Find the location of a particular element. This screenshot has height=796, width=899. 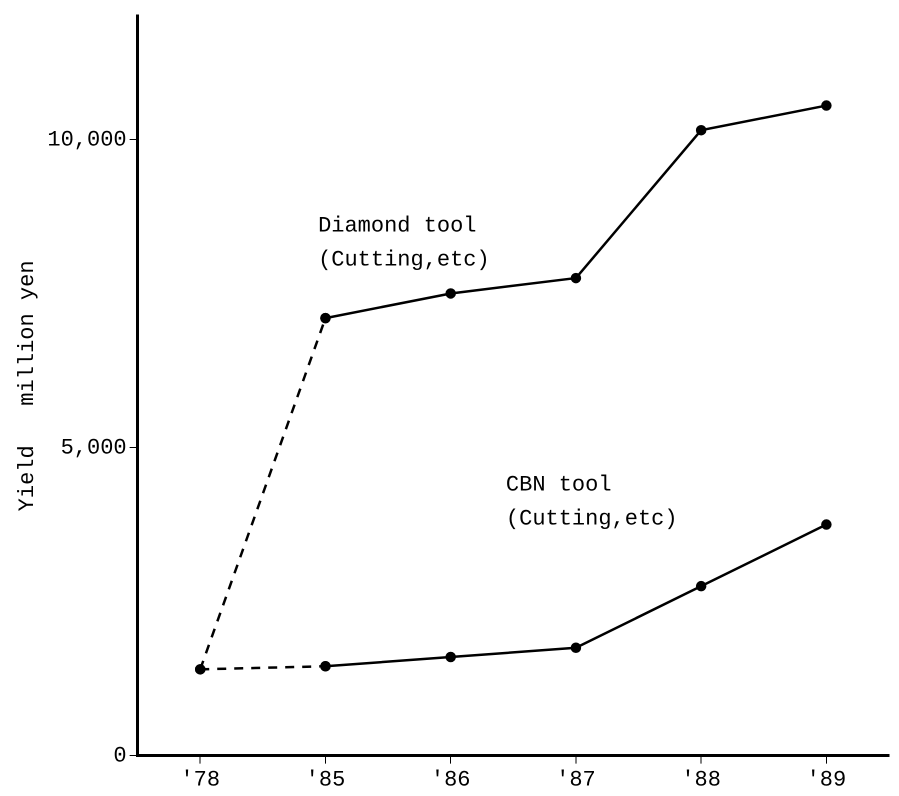

x-tick-label: '89 is located at coordinates (826, 780).